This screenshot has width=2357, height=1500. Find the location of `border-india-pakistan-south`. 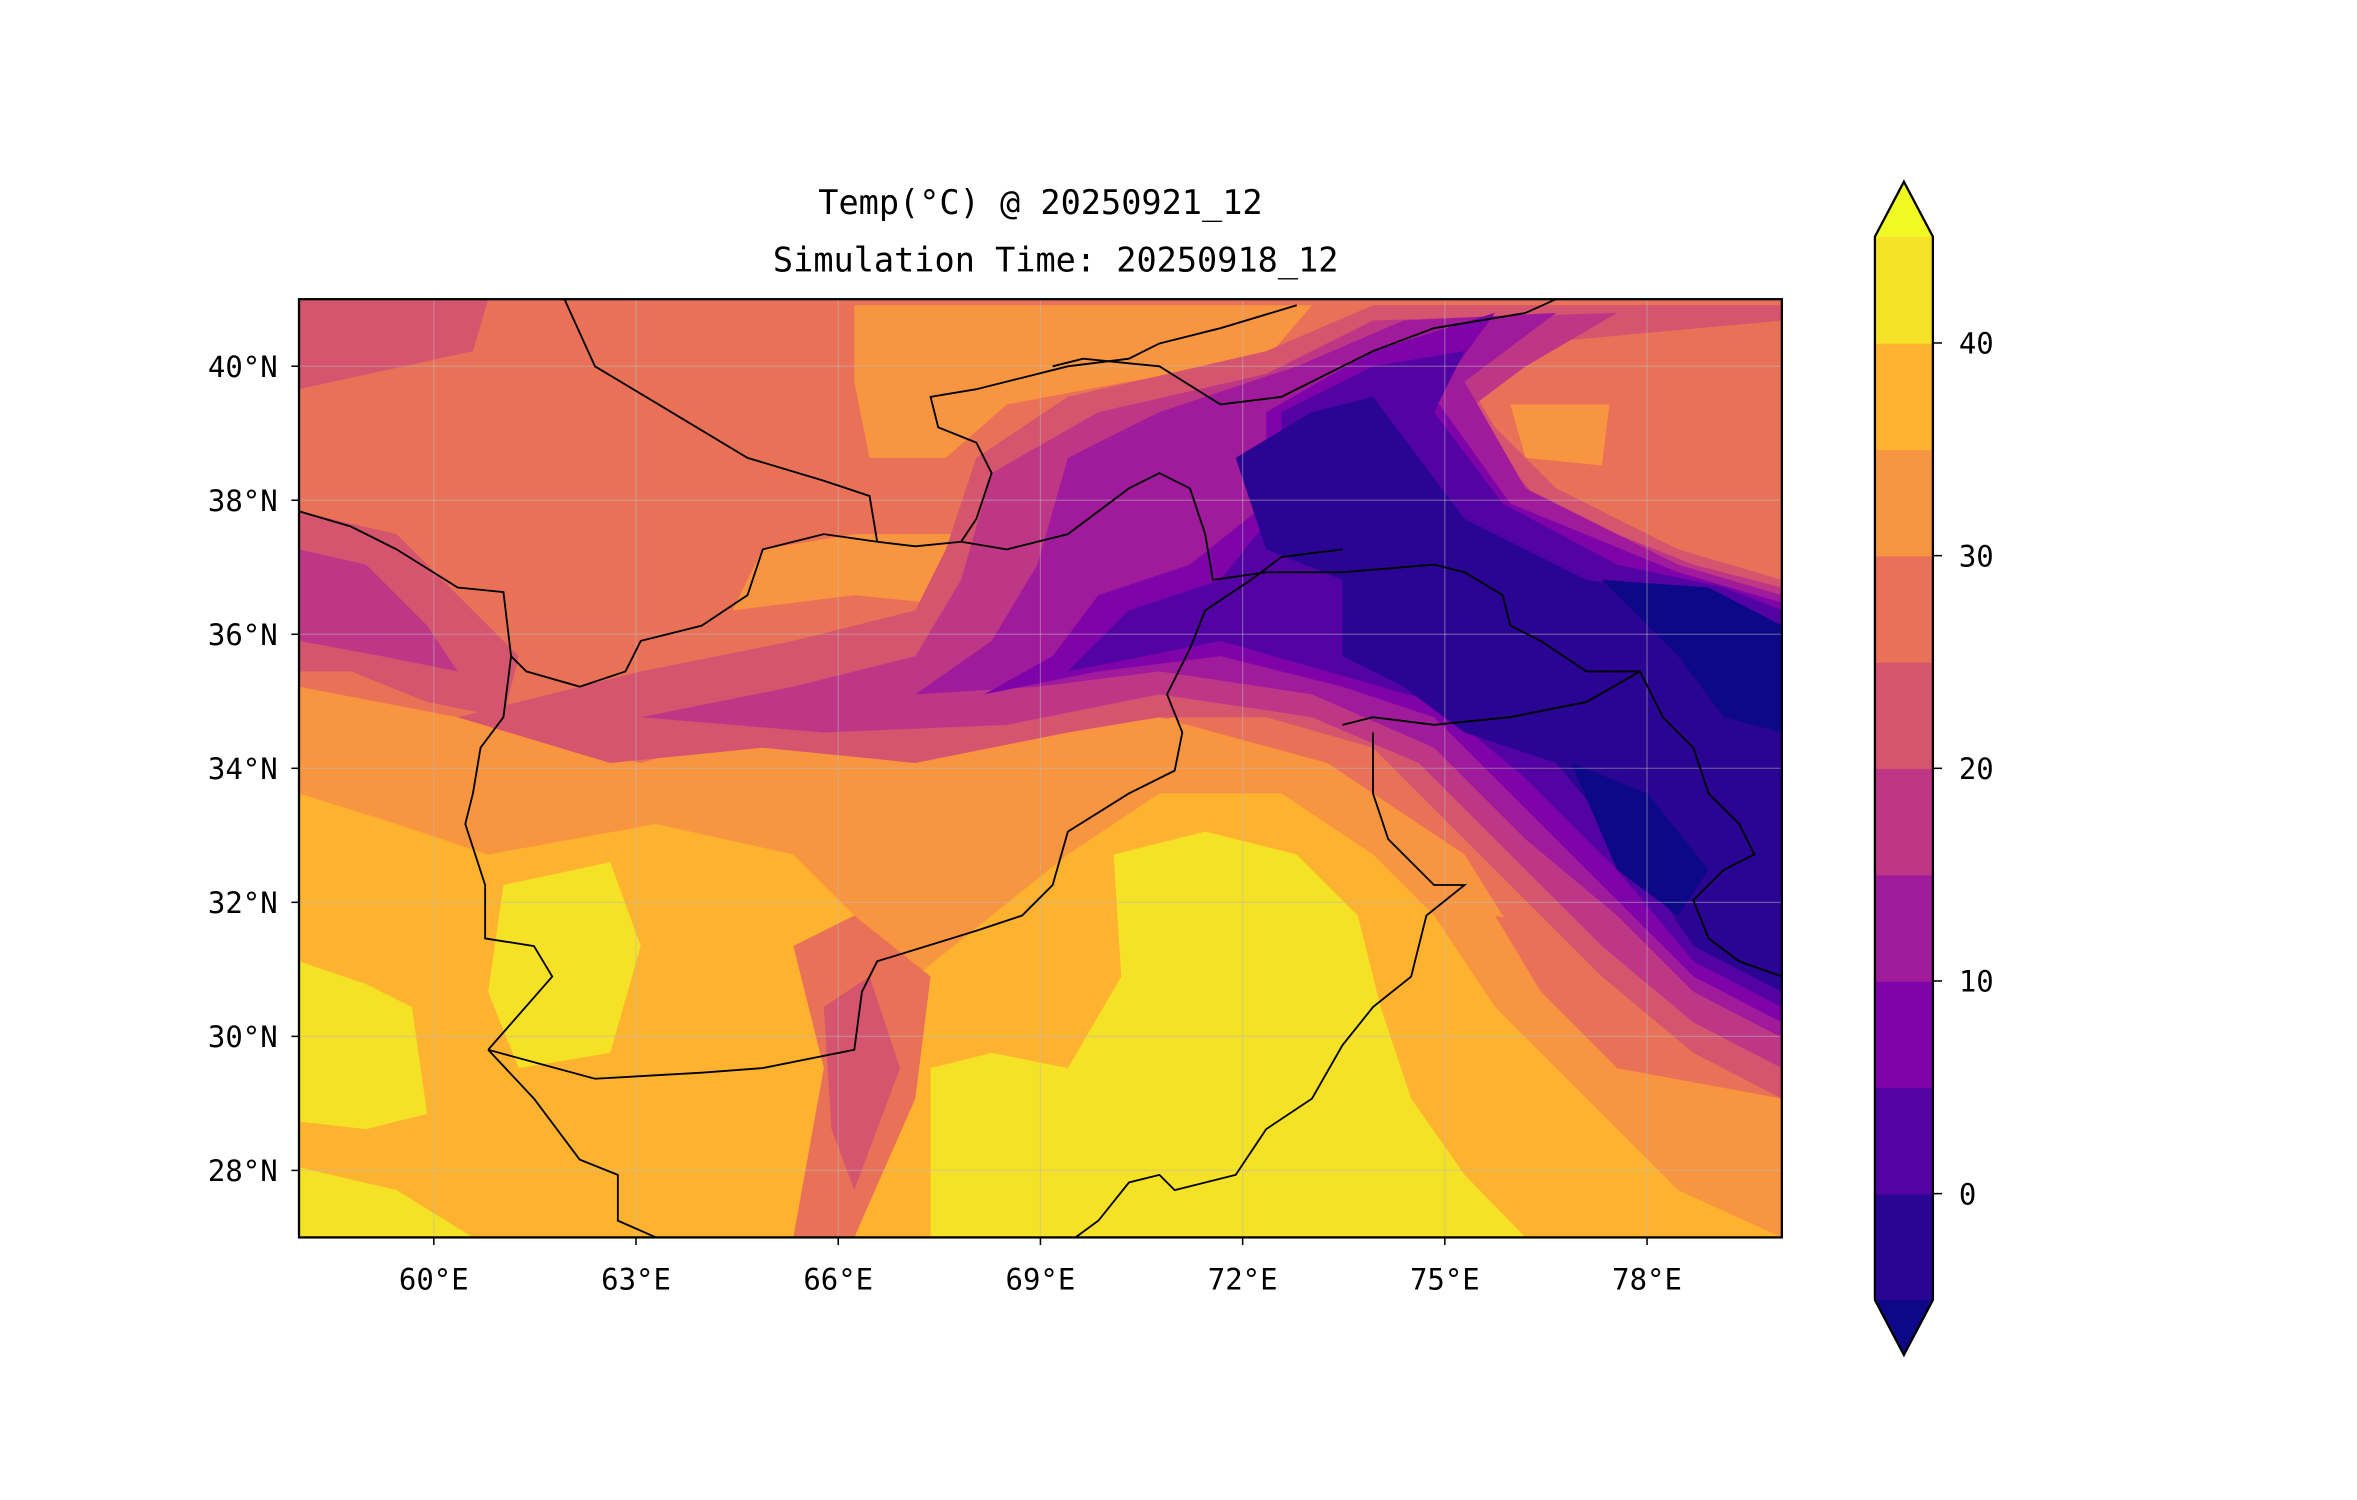

border-india-pakistan-south is located at coordinates (1271, 985).